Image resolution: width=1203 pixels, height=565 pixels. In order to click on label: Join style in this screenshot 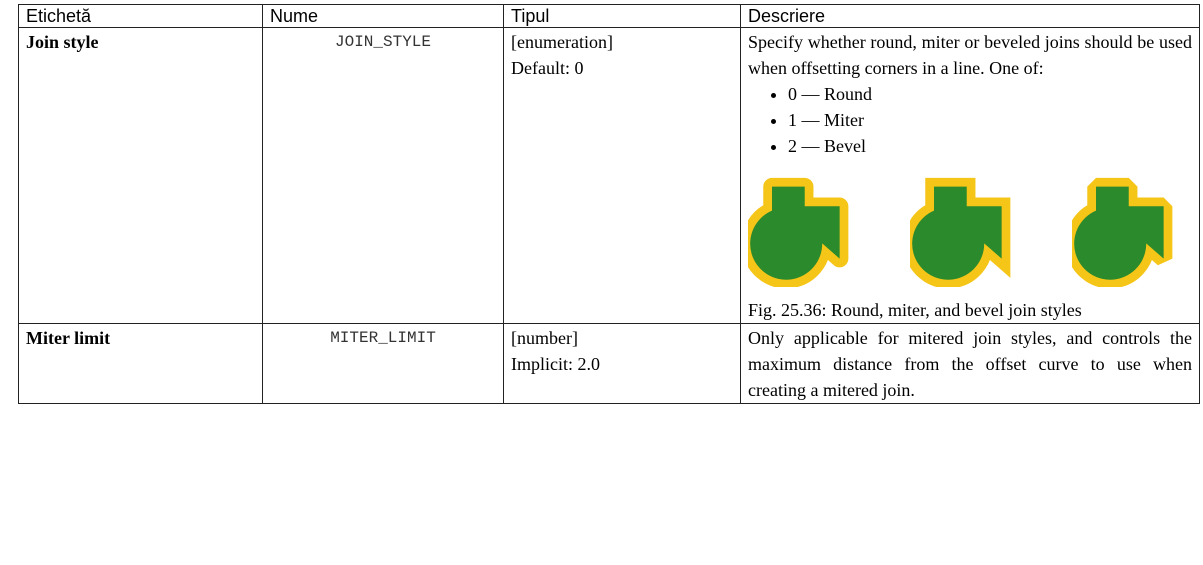, I will do `click(140, 175)`.